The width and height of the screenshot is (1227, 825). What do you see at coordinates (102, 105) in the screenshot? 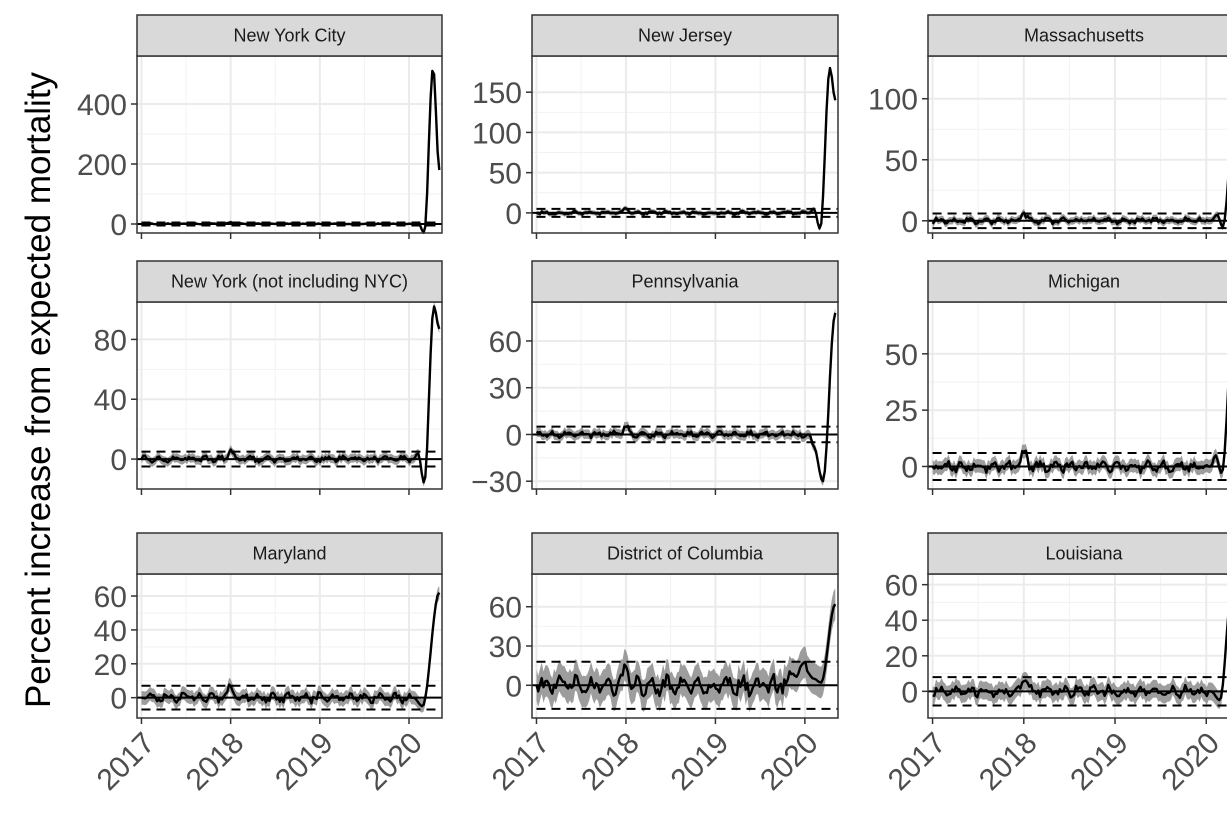
I see `y-tick-label: 400` at bounding box center [102, 105].